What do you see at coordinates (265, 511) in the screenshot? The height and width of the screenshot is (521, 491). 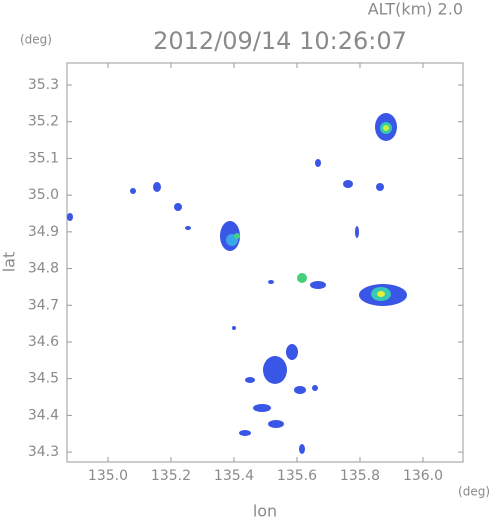 I see `x-axis-label: lon` at bounding box center [265, 511].